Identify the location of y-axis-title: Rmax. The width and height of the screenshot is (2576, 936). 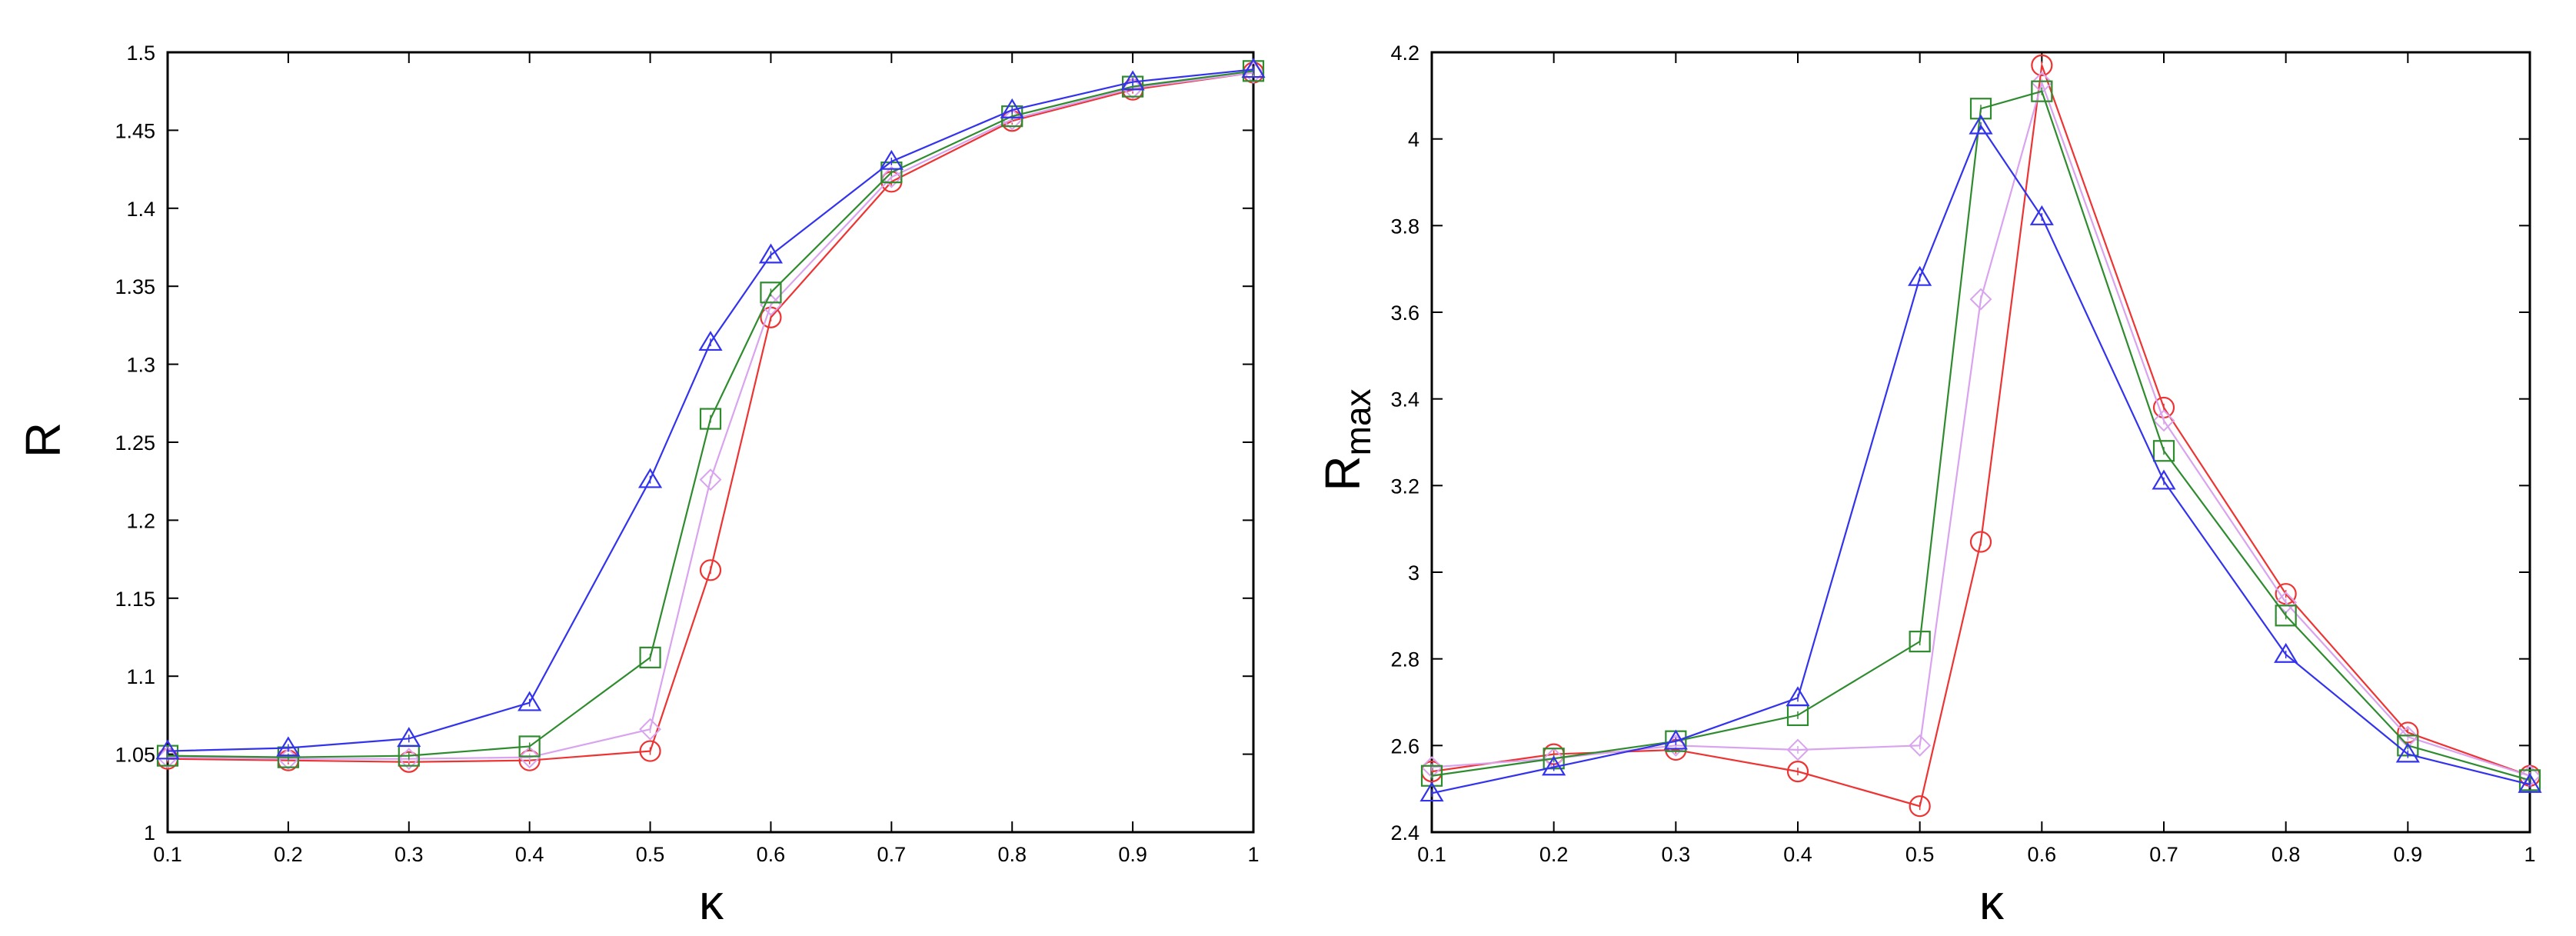
(1346, 439).